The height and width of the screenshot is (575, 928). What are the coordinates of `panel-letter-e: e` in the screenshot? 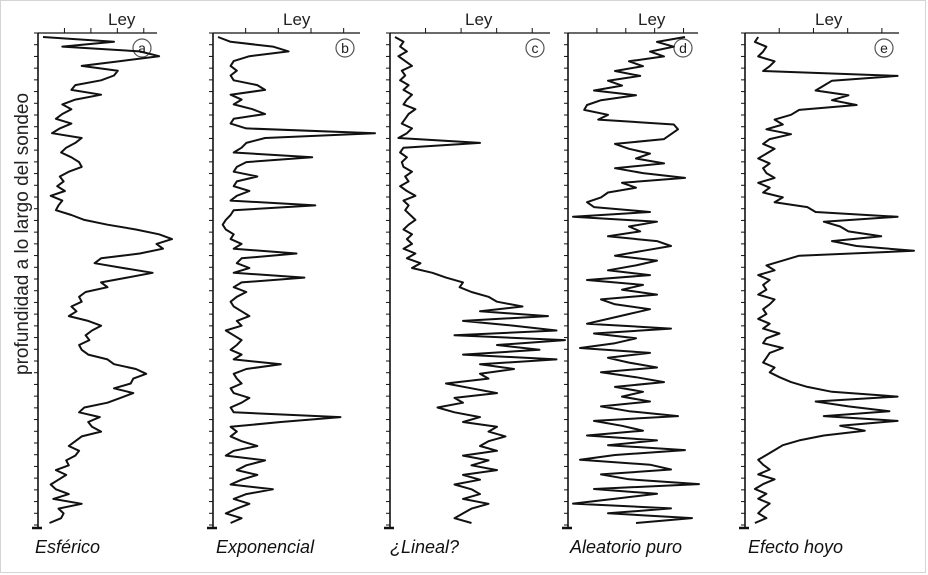 It's located at (884, 48).